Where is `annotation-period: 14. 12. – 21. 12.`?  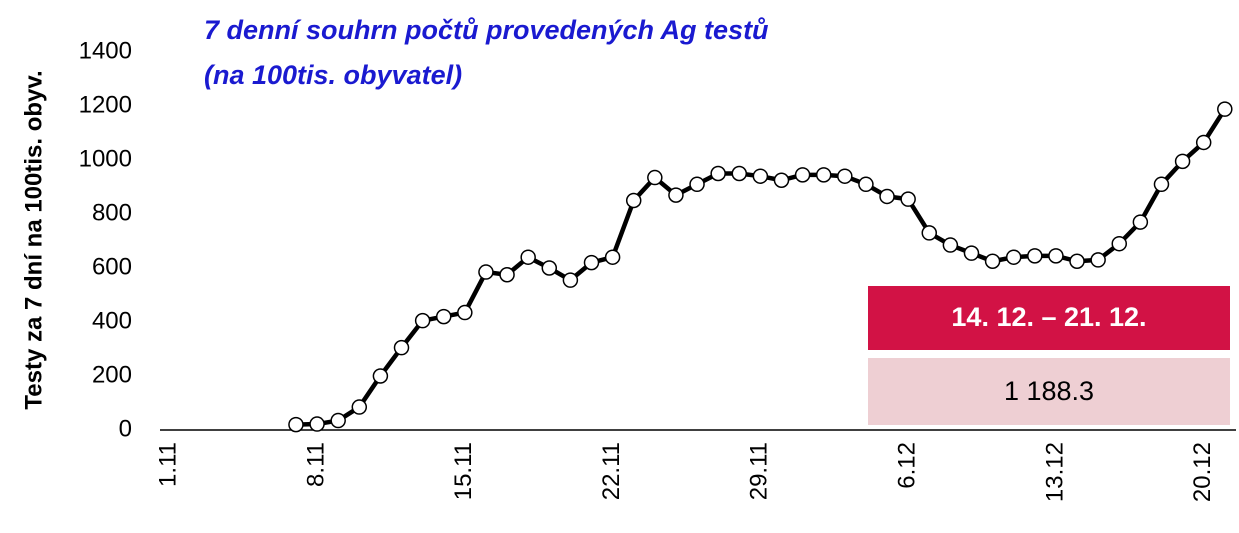
annotation-period: 14. 12. – 21. 12. is located at coordinates (1048, 317).